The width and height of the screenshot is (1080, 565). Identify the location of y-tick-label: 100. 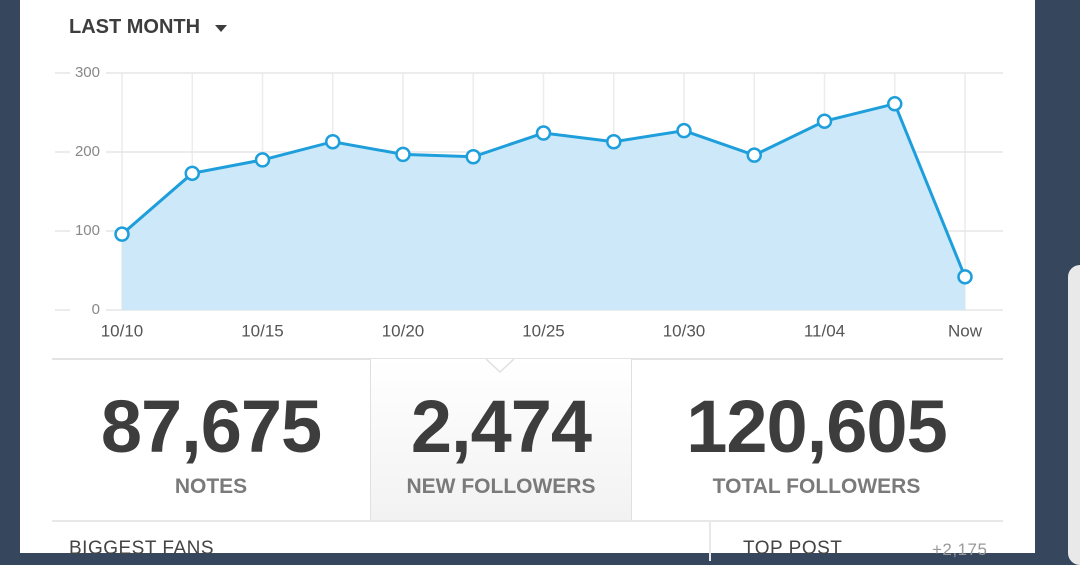
(87, 230).